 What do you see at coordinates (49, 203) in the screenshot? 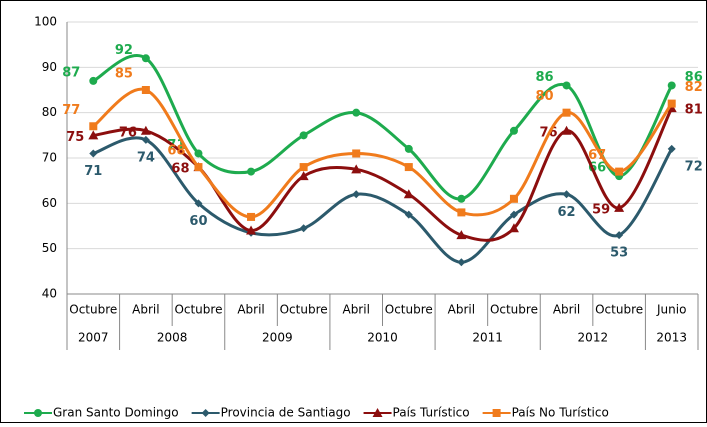
I see `y-tick-label: 60` at bounding box center [49, 203].